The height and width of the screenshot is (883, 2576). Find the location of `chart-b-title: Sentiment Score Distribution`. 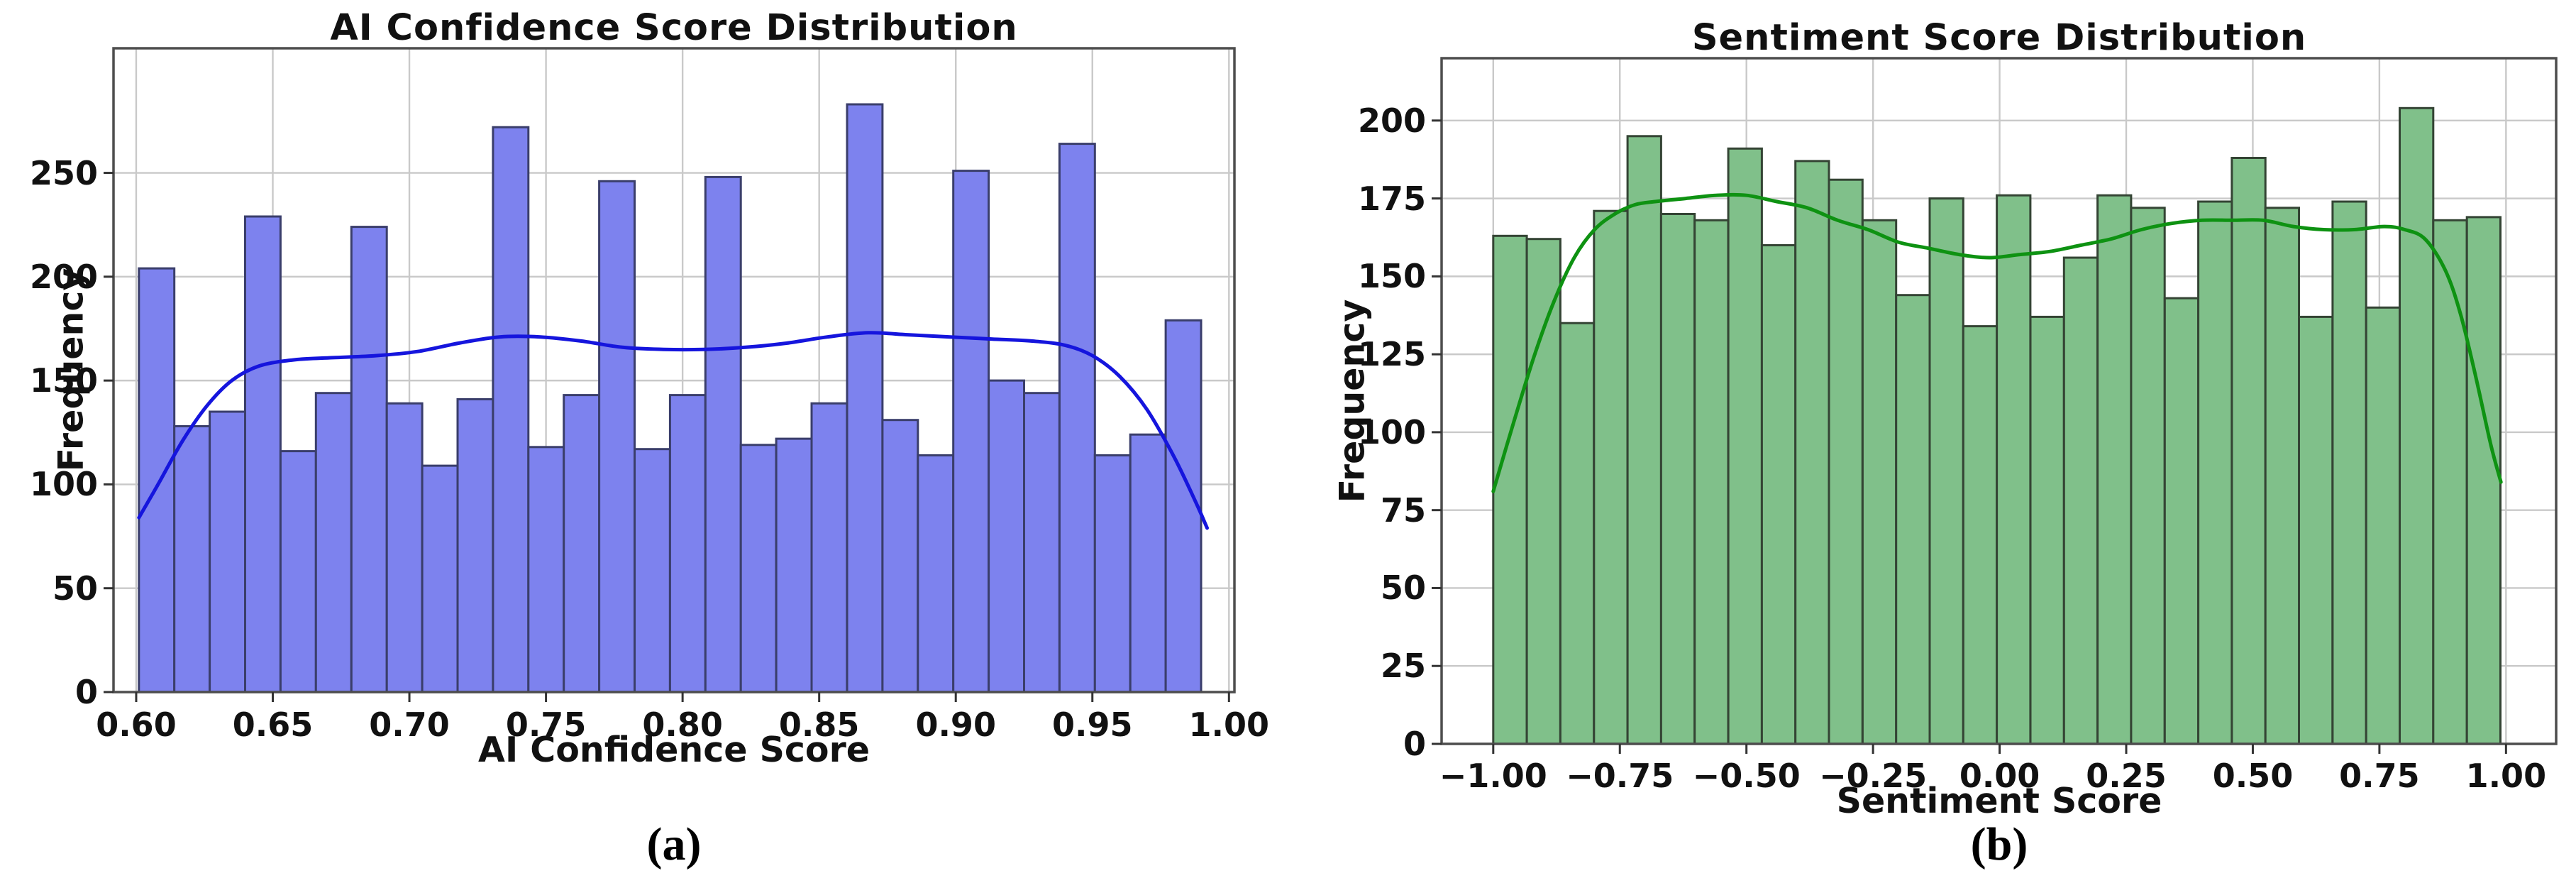

chart-b-title: Sentiment Score Distribution is located at coordinates (1999, 38).